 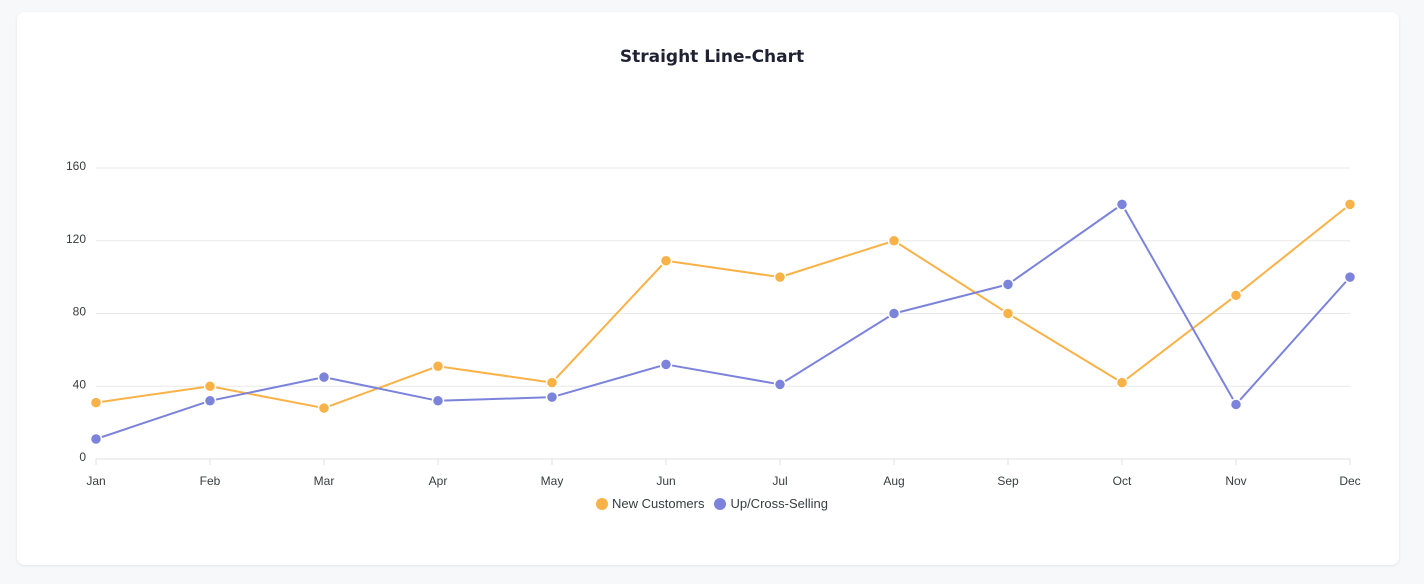 I want to click on y-tick-label: 120, so click(x=76, y=239).